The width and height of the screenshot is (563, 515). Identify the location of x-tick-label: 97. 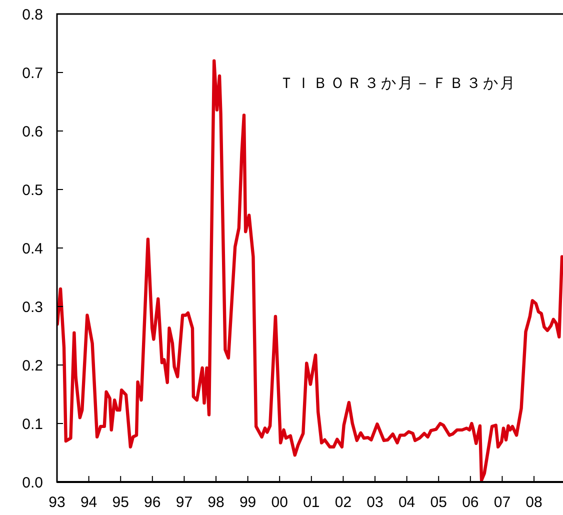
(184, 502).